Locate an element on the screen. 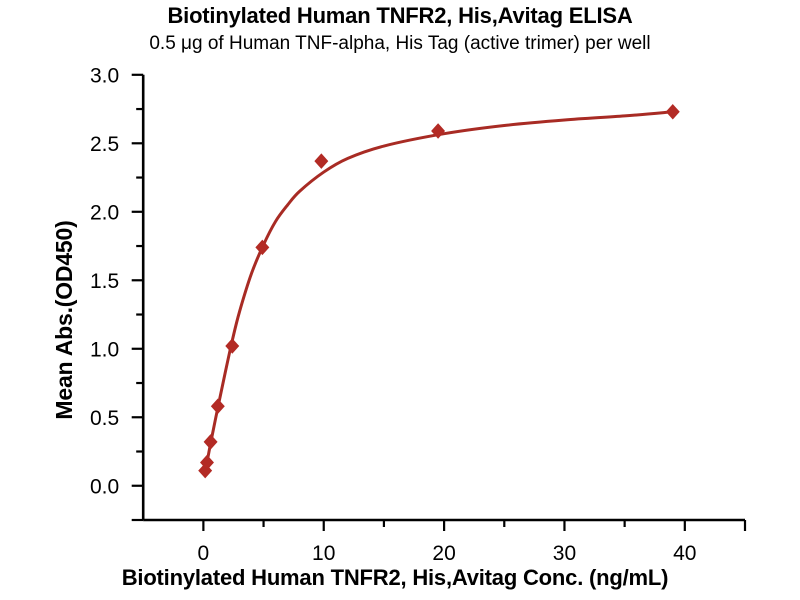 This screenshot has height=600, width=800. y-tick-label: 2.5 is located at coordinates (104, 144).